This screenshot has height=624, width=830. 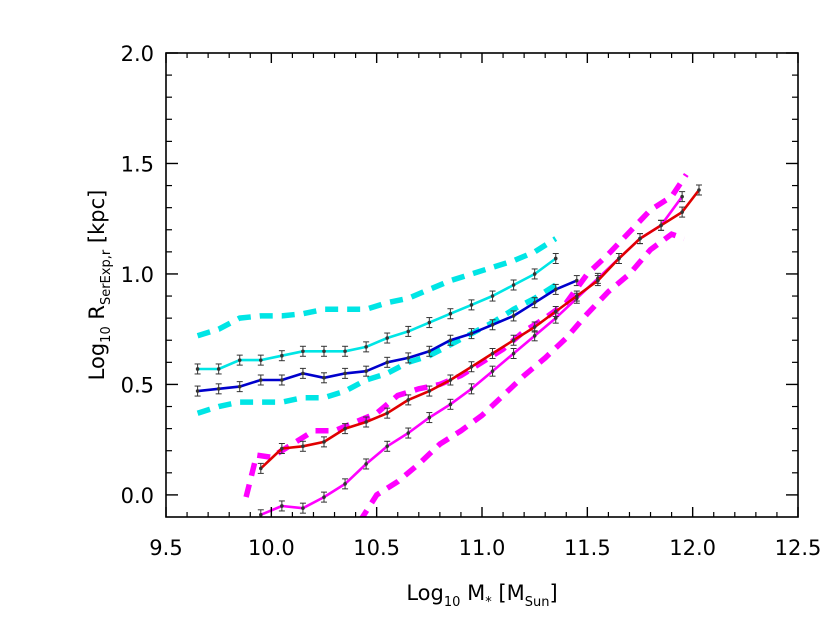 I want to click on x-tick-label: 12.5, so click(x=798, y=548).